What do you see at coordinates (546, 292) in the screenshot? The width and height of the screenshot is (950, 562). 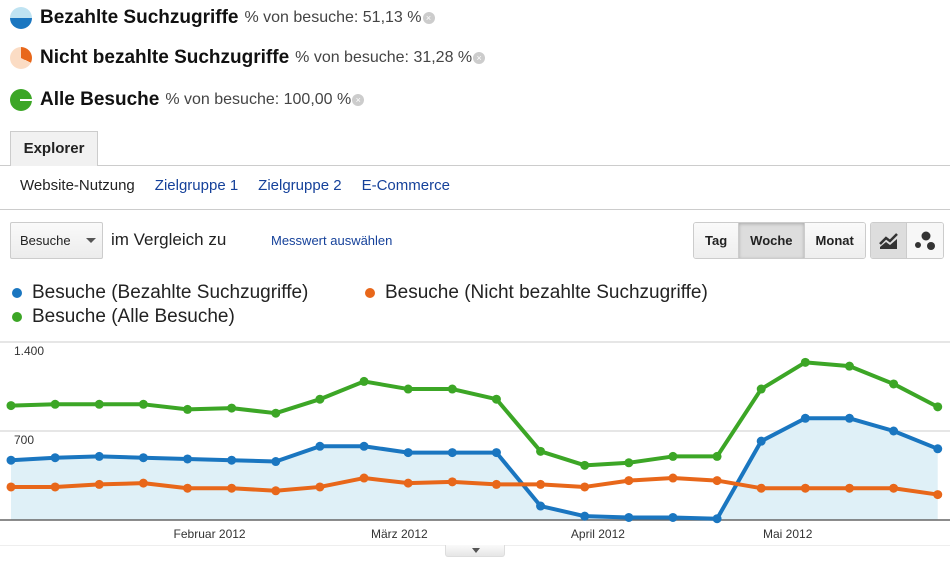 I see `legend-label: Besuche (Nicht bezahlte Suchzugriffe)` at bounding box center [546, 292].